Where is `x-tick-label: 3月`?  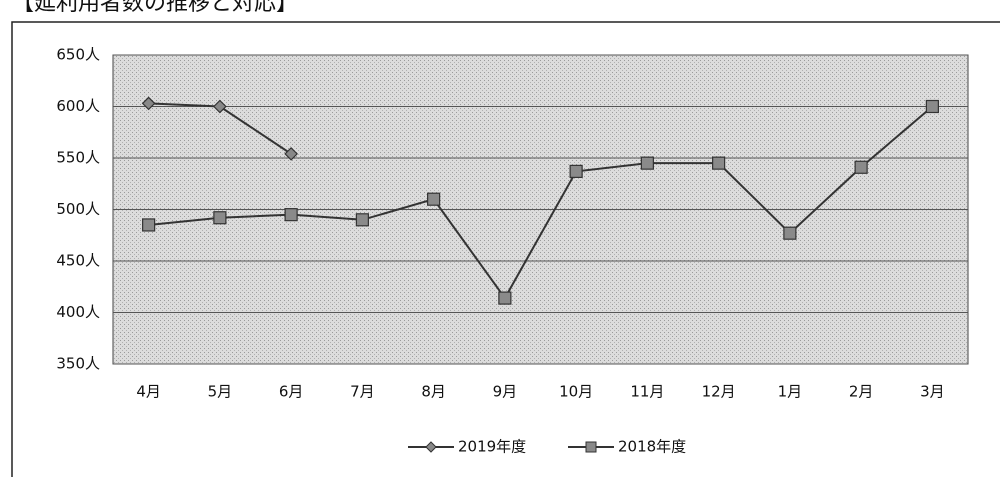
x-tick-label: 3月 is located at coordinates (932, 392).